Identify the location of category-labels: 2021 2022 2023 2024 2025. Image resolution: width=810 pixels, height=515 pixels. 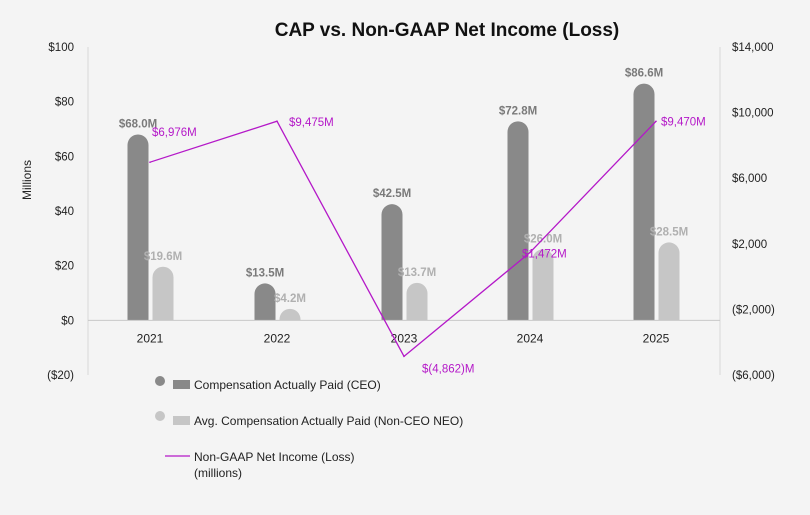
(403, 338).